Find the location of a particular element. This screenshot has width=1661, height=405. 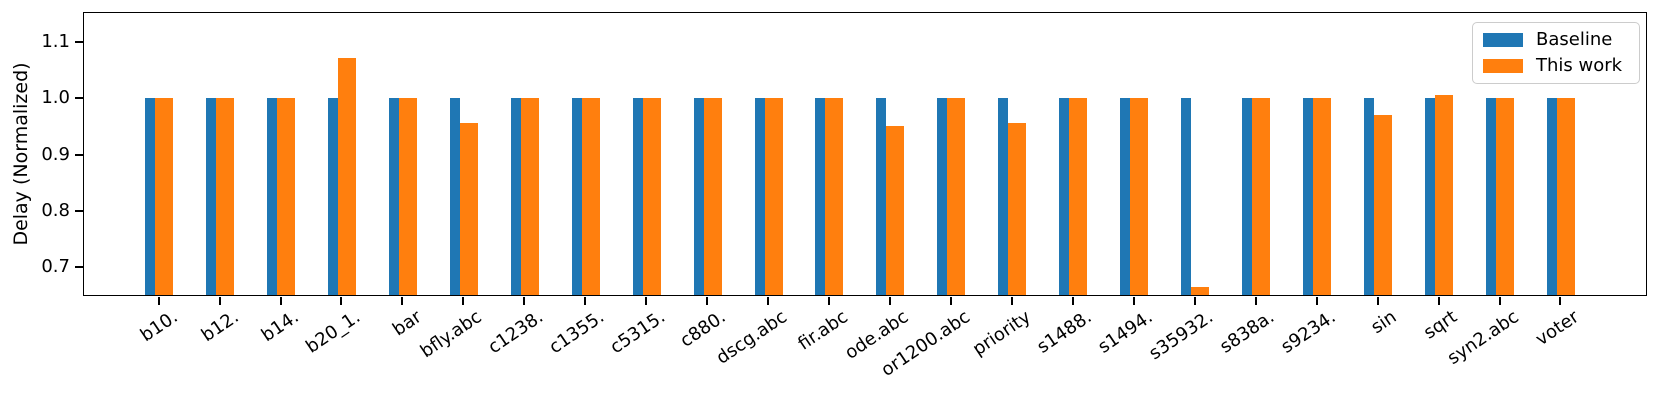

y-tick-label-0.7: 0.7 is located at coordinates (55, 267).